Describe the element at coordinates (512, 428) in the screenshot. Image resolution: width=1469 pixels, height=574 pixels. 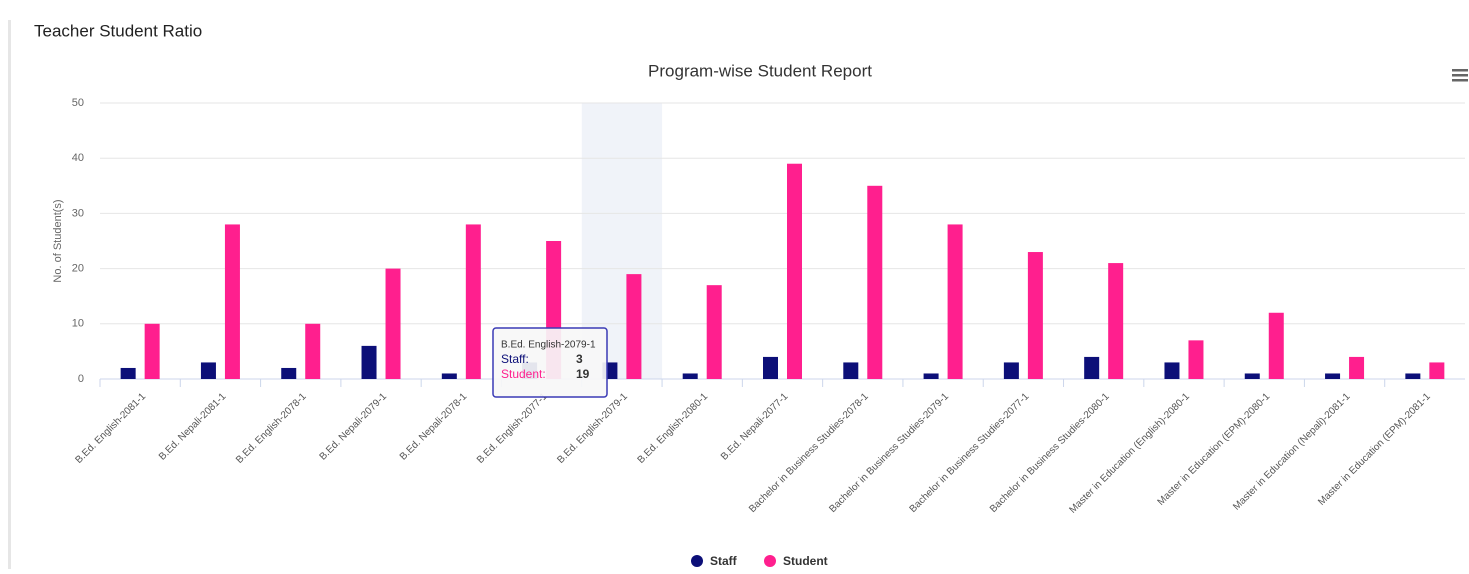
I see `x-tick-label: B.Ed. English-2077-1` at that location.